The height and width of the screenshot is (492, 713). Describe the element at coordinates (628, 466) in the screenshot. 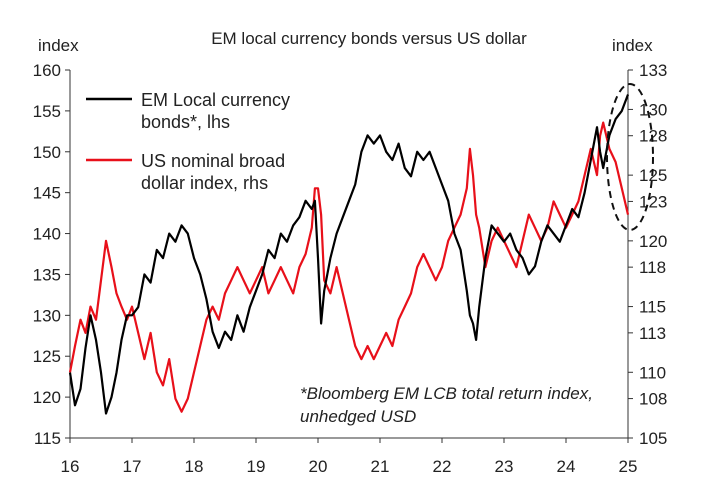

I see `x-tick-label: 25` at that location.